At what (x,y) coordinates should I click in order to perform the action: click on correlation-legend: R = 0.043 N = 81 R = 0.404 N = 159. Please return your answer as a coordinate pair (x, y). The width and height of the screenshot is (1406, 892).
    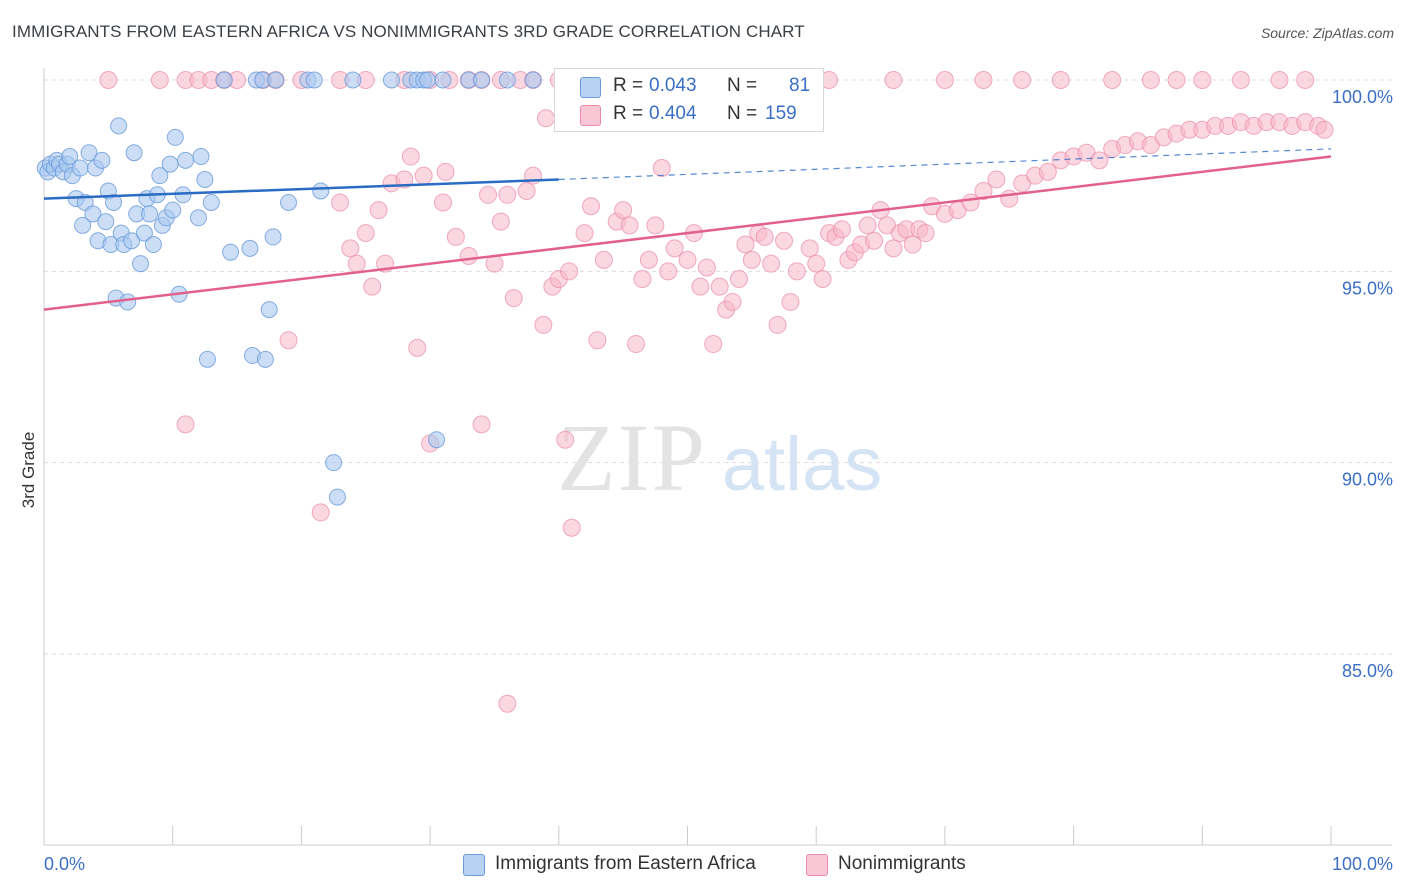
    Looking at the image, I should click on (689, 100).